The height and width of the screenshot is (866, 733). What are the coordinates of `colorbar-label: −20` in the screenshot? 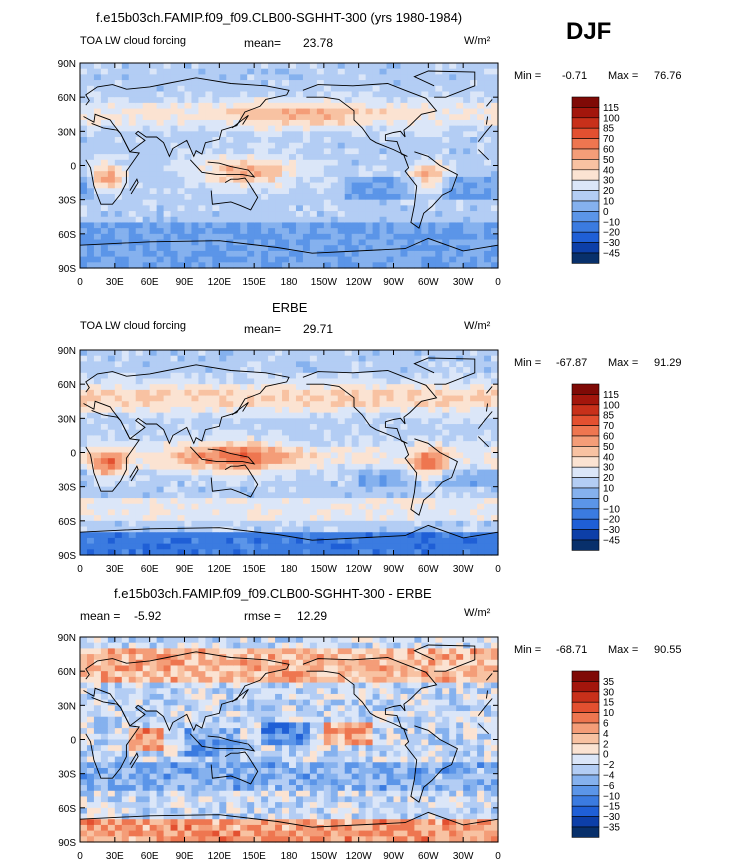 It's located at (611, 233).